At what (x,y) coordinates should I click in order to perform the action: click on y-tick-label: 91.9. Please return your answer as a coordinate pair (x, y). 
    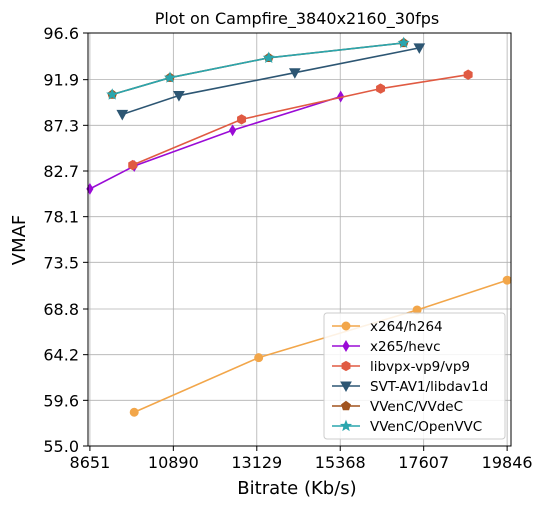
    Looking at the image, I should click on (61, 80).